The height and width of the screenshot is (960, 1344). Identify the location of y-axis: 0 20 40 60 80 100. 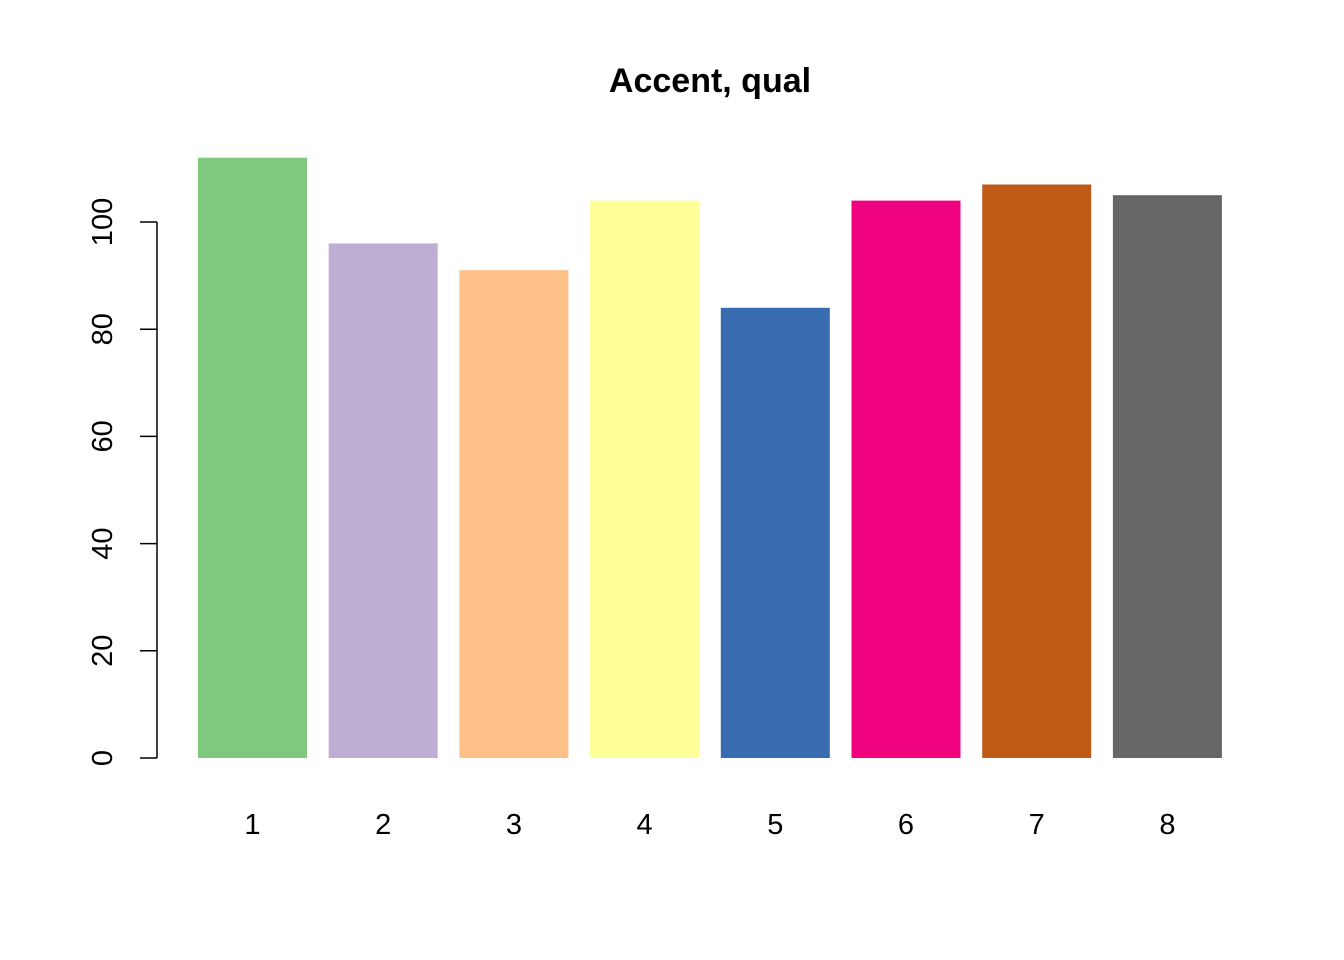
(122, 482).